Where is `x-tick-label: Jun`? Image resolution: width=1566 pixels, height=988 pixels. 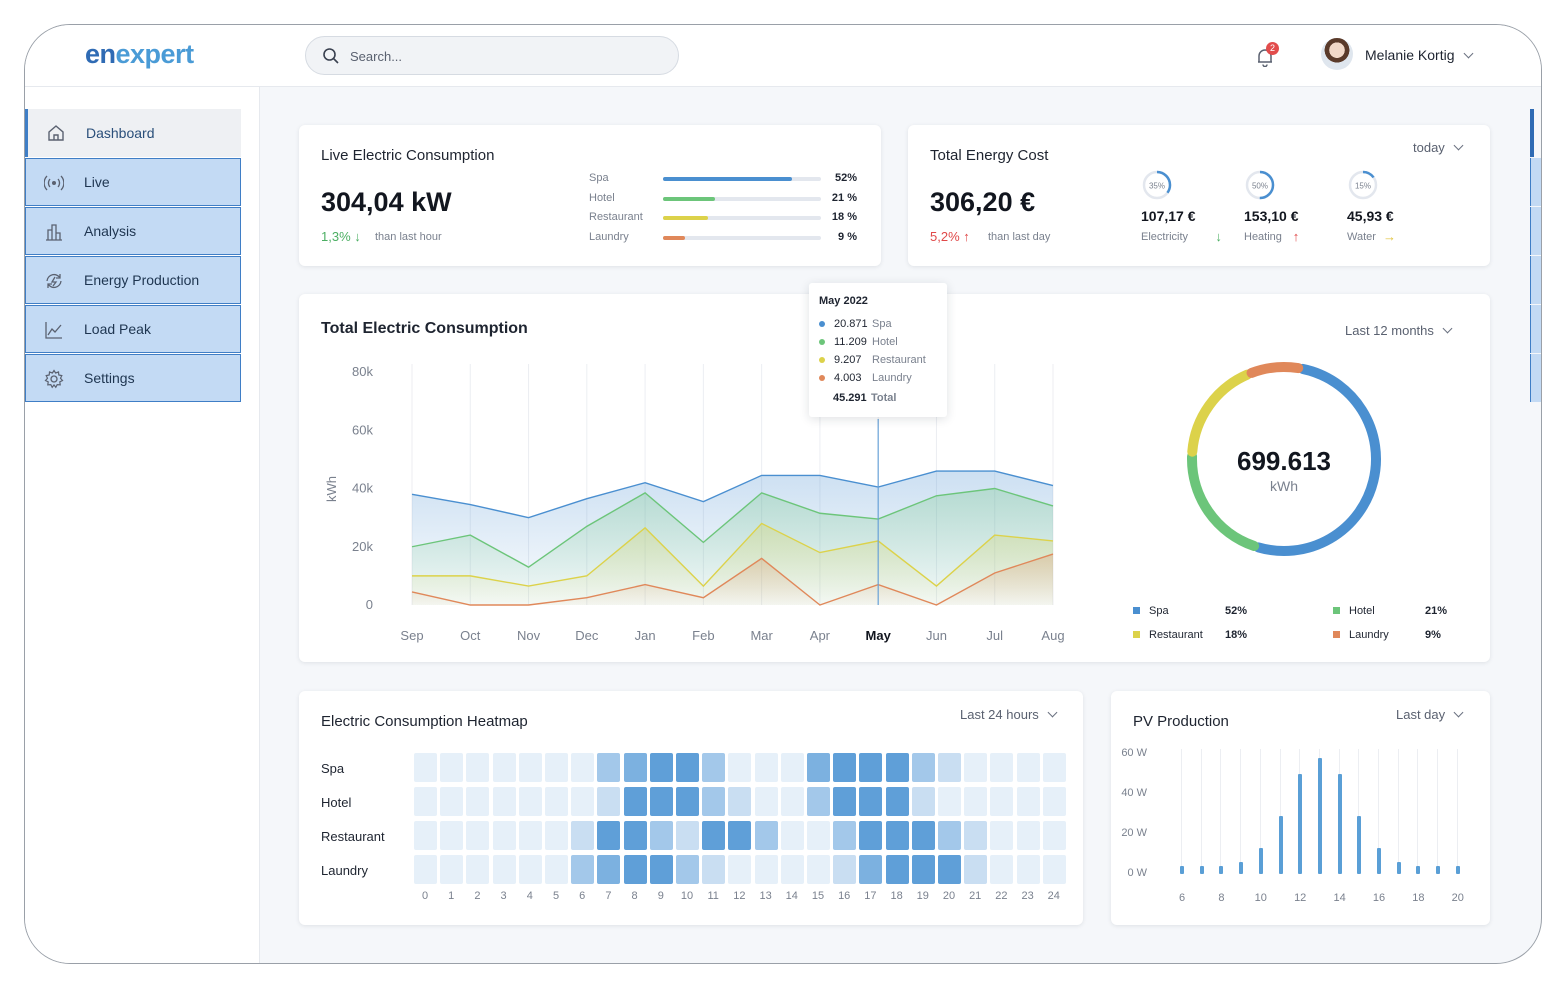
x-tick-label: Jun is located at coordinates (936, 635).